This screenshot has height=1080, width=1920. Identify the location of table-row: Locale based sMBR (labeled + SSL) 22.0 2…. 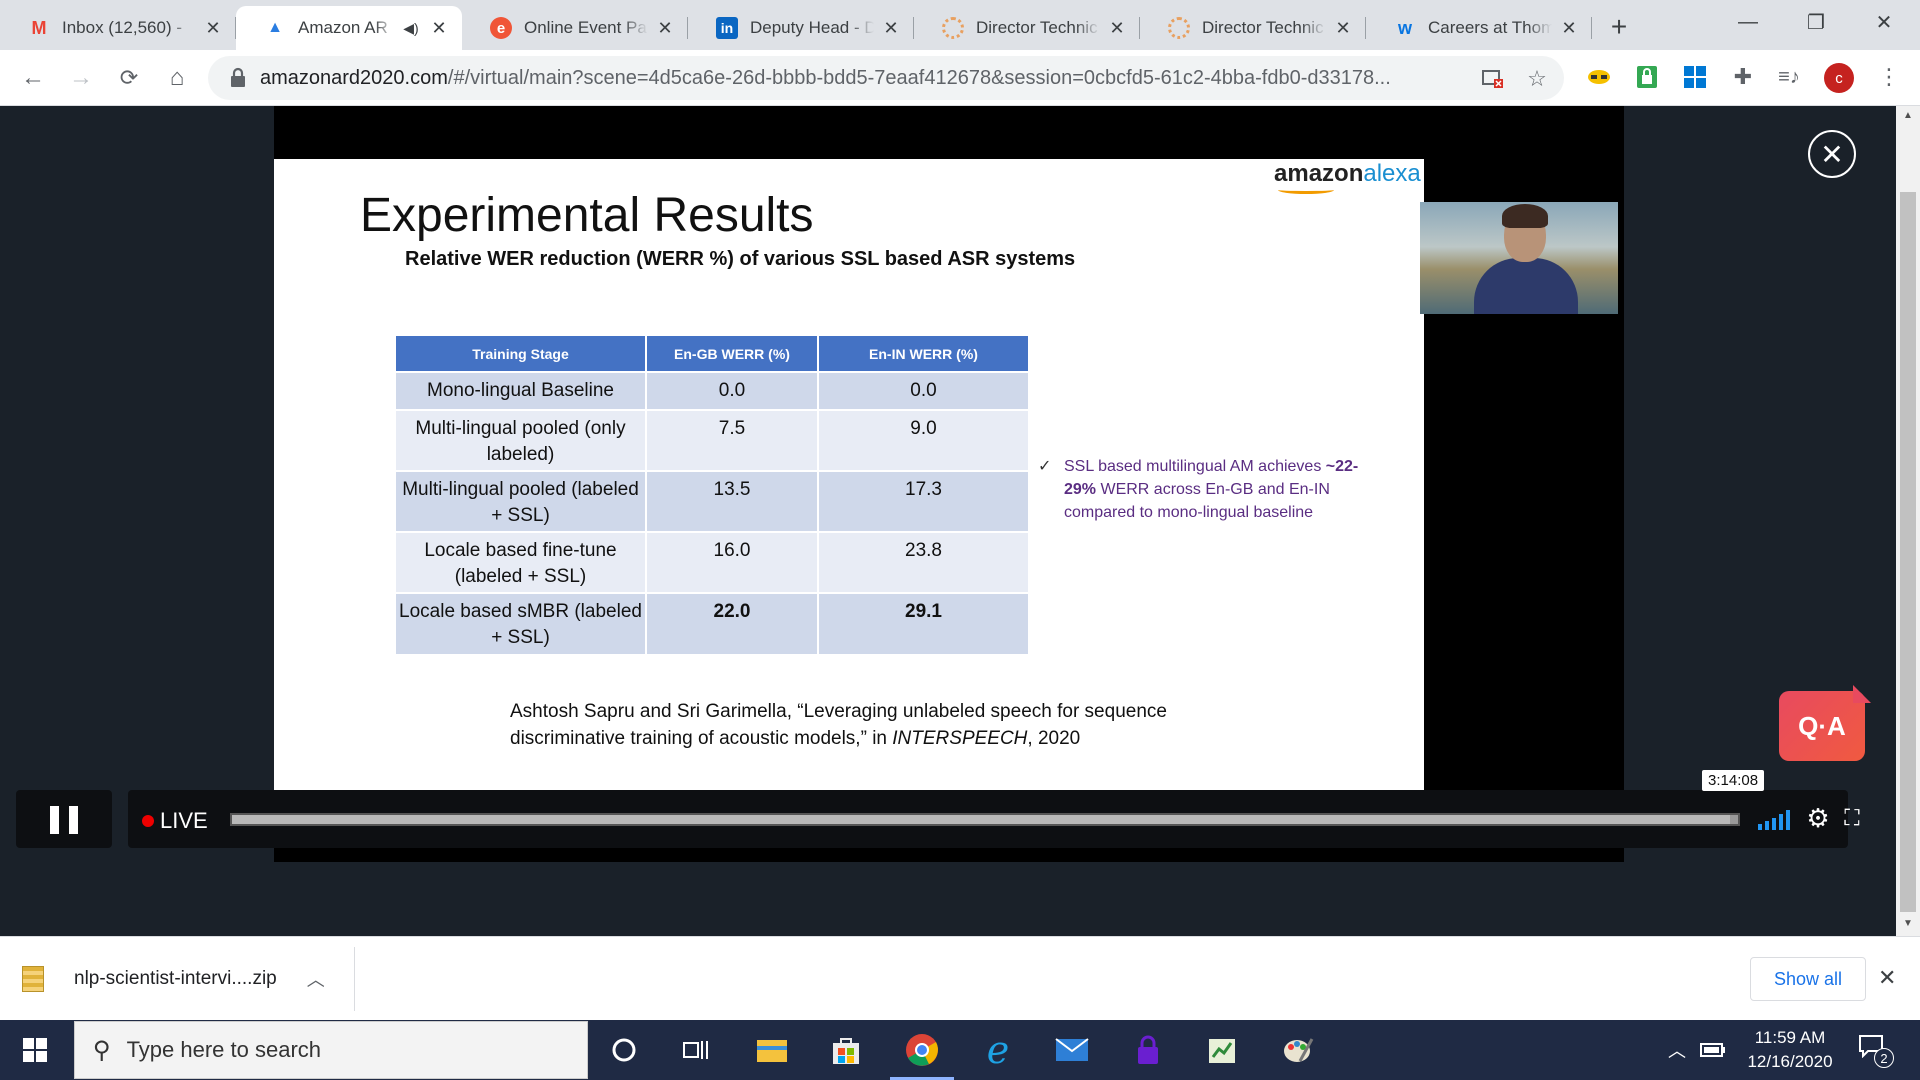
(712, 623).